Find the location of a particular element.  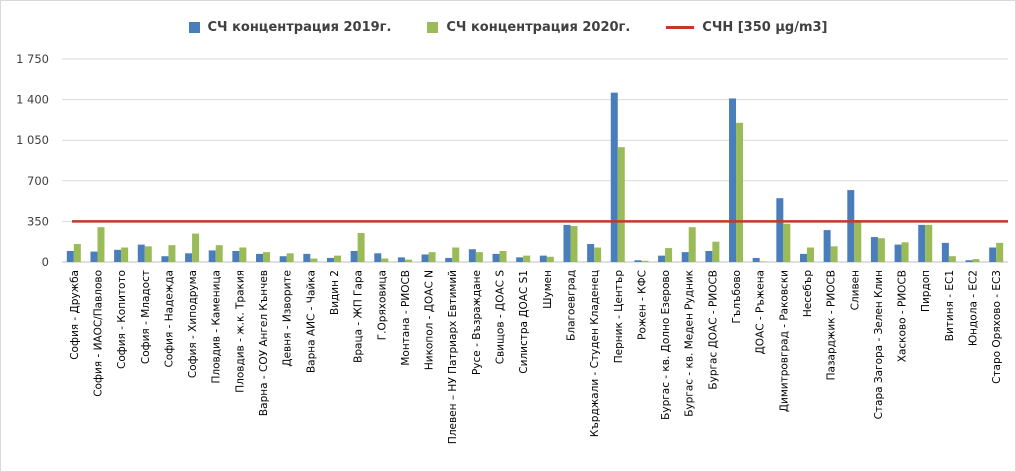

x-tick-label: Старо Оряхово - ЕС3 is located at coordinates (997, 327).